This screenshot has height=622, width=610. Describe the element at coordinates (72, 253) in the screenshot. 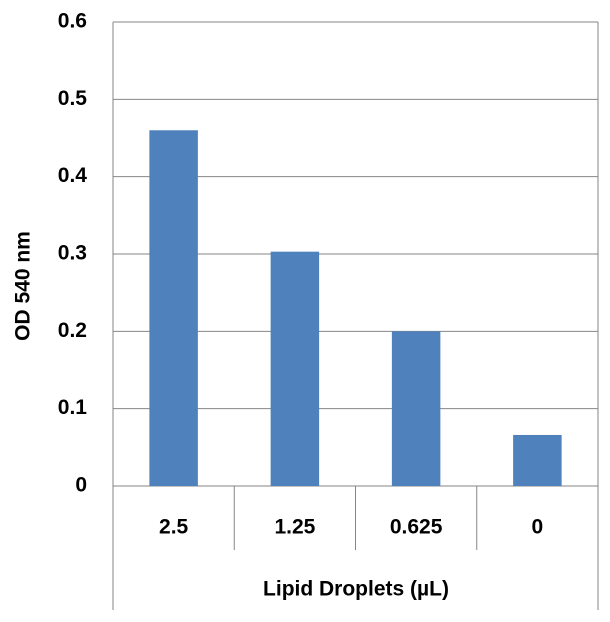

I see `y-tick-label: 0.3` at that location.